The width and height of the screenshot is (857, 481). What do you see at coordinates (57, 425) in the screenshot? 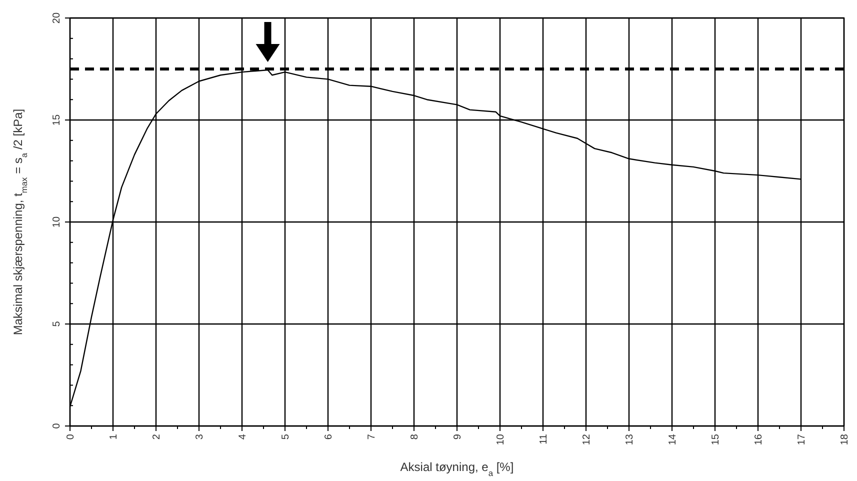
I see `y-tick-label: 0` at bounding box center [57, 425].